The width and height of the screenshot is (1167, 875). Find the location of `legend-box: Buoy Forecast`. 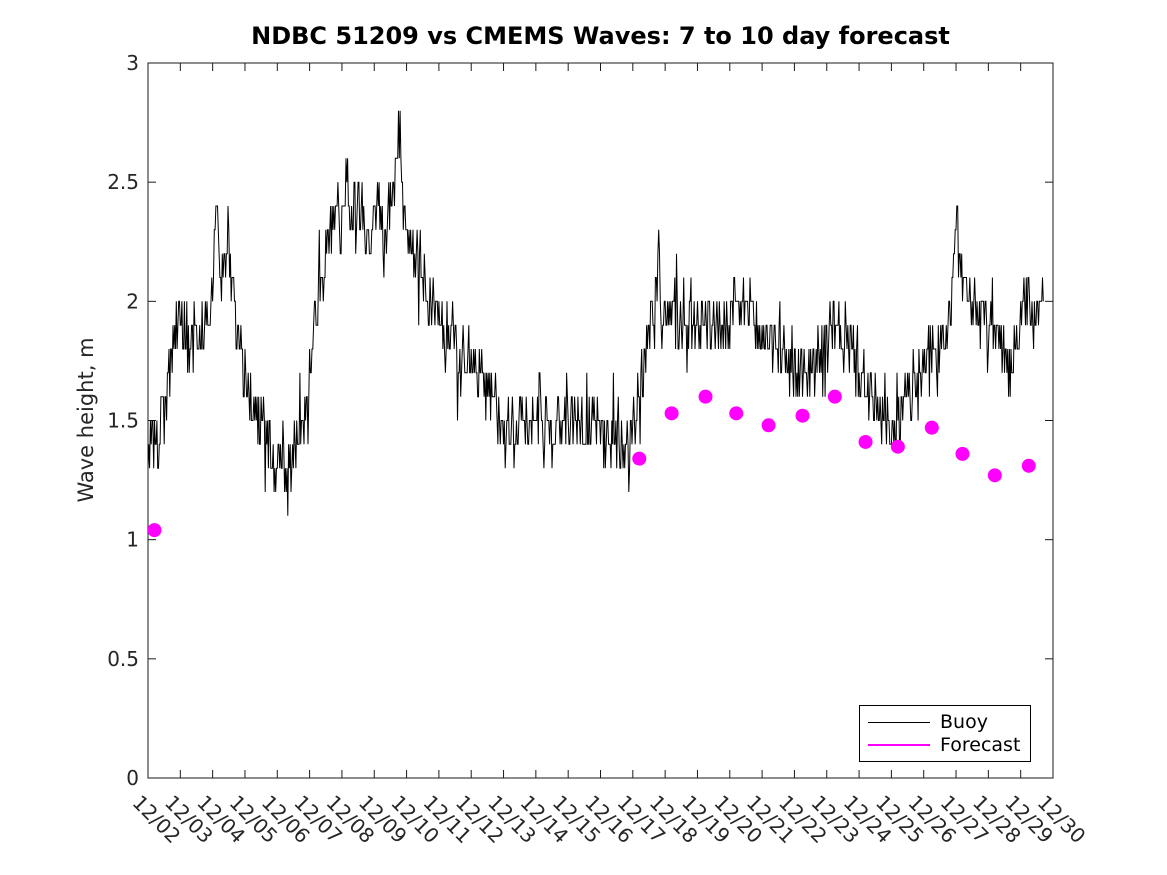

legend-box: Buoy Forecast is located at coordinates (945, 733).